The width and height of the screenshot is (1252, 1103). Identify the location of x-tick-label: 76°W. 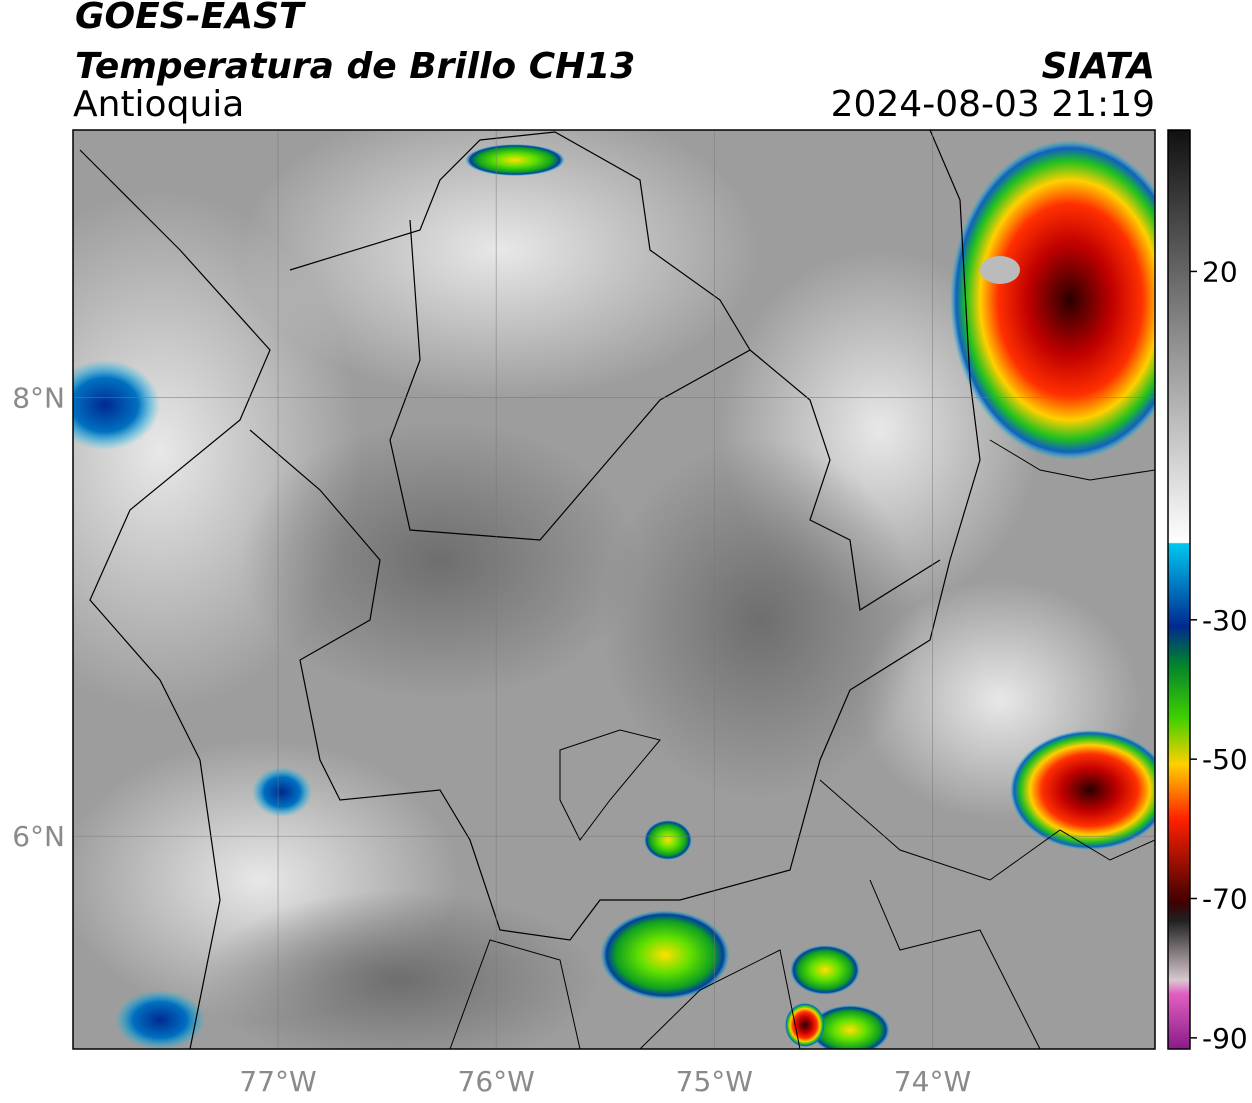
(496, 1081).